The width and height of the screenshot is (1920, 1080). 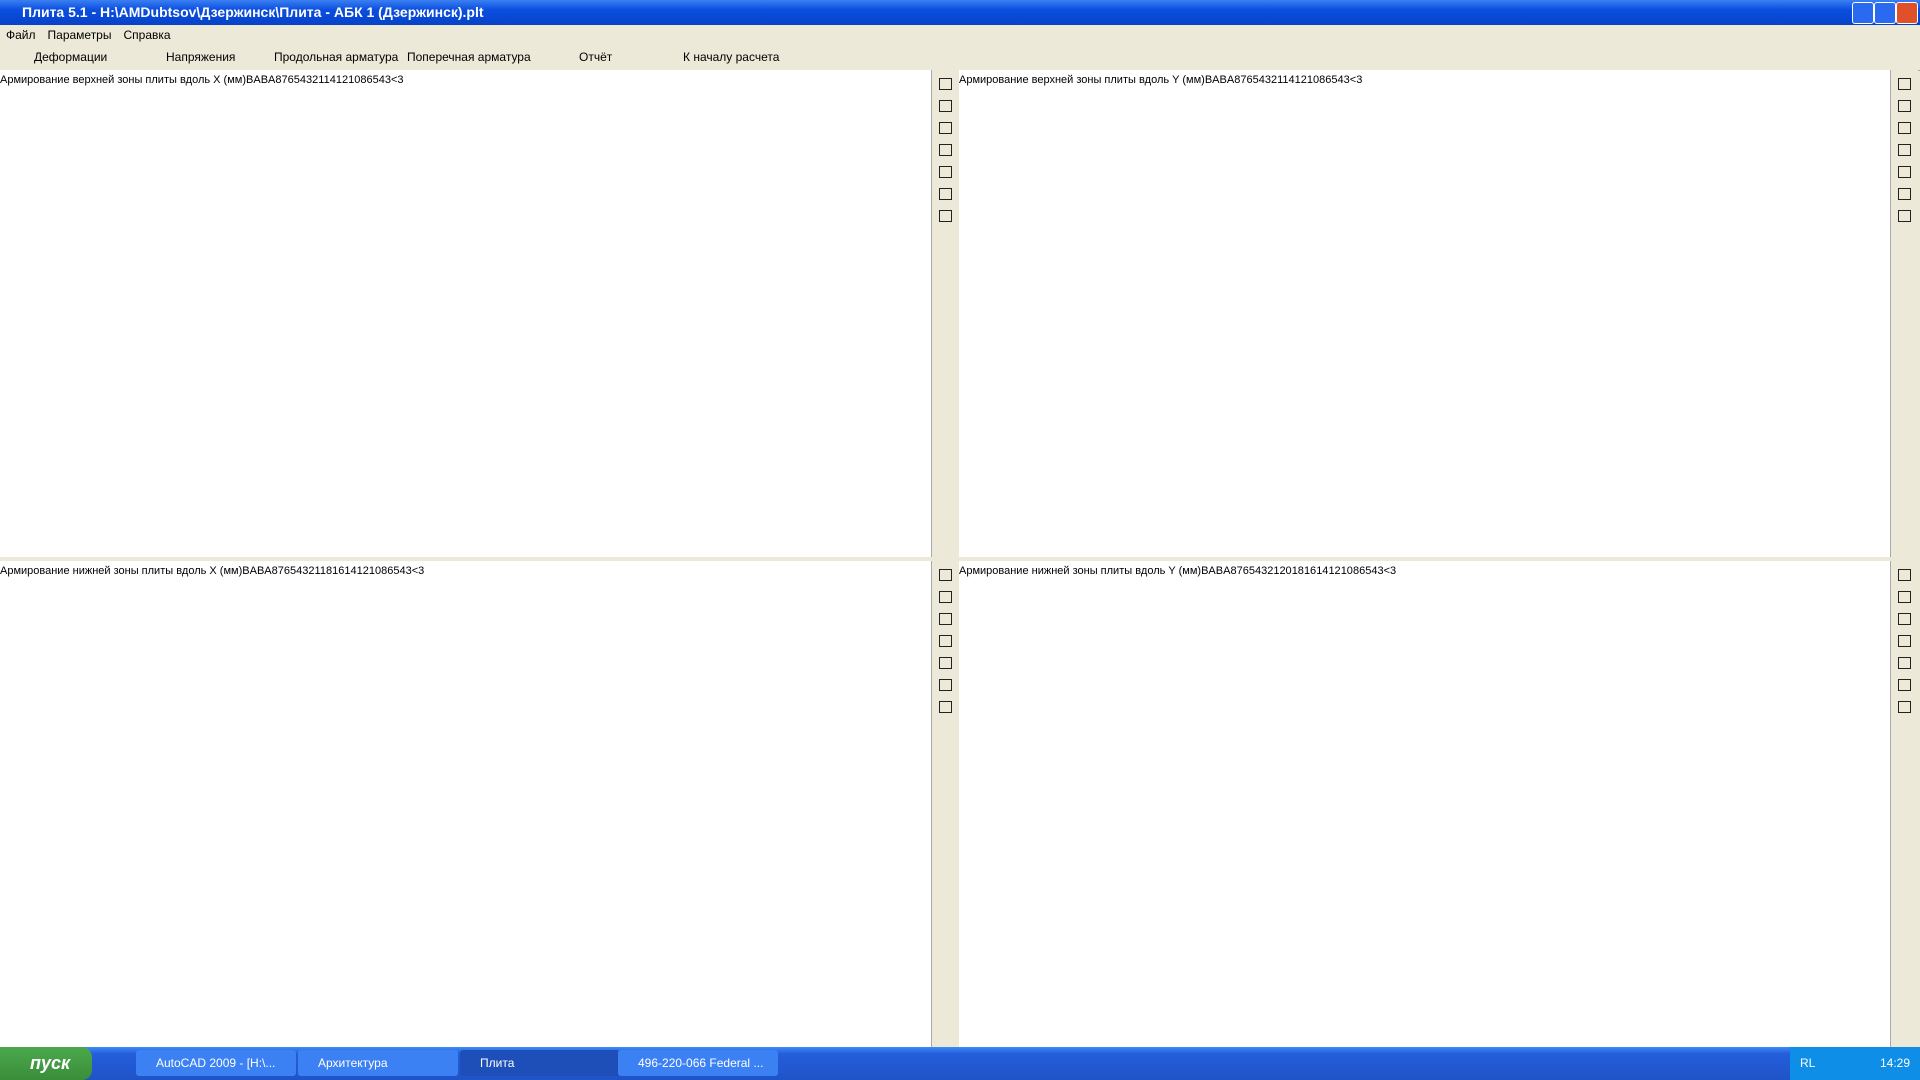 What do you see at coordinates (378, 1063) in the screenshot?
I see `task-button: Архитектура` at bounding box center [378, 1063].